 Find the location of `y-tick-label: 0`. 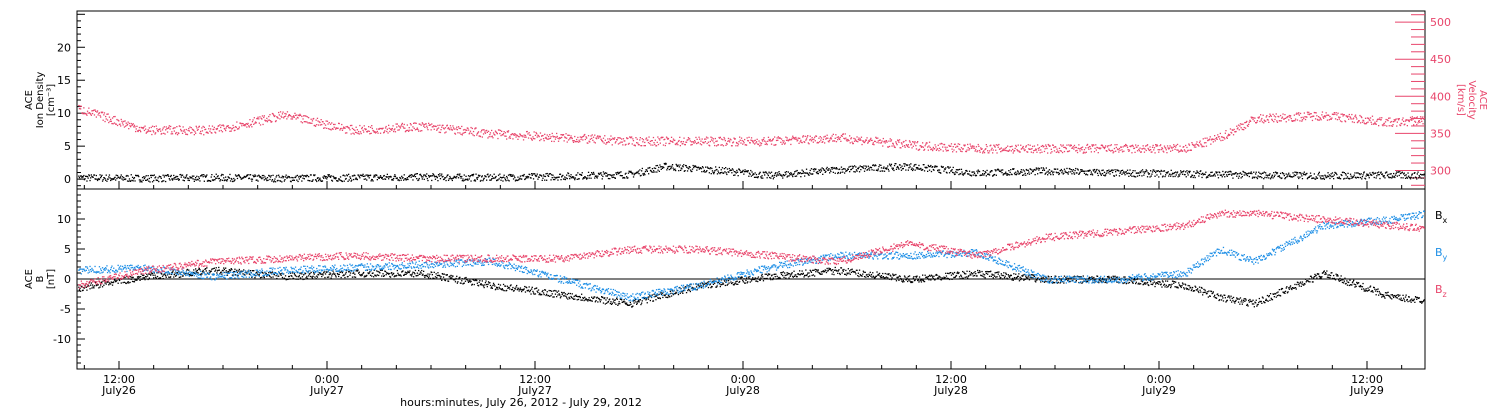

y-tick-label: 0 is located at coordinates (67, 179).